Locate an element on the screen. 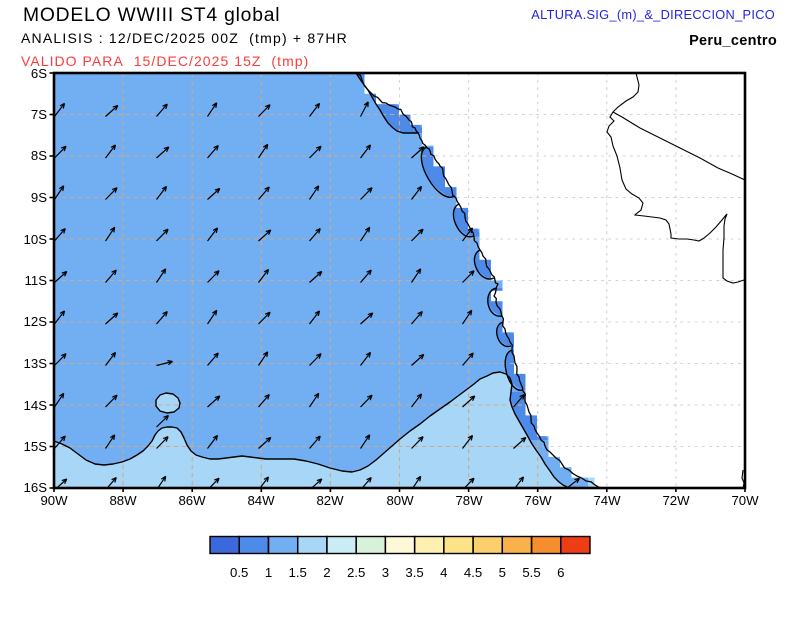  svg-text: 1 is located at coordinates (268, 572).